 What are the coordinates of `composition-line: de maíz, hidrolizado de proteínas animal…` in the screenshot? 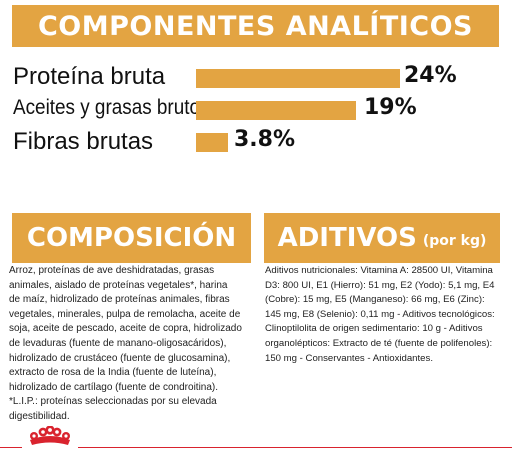 It's located at (119, 300).